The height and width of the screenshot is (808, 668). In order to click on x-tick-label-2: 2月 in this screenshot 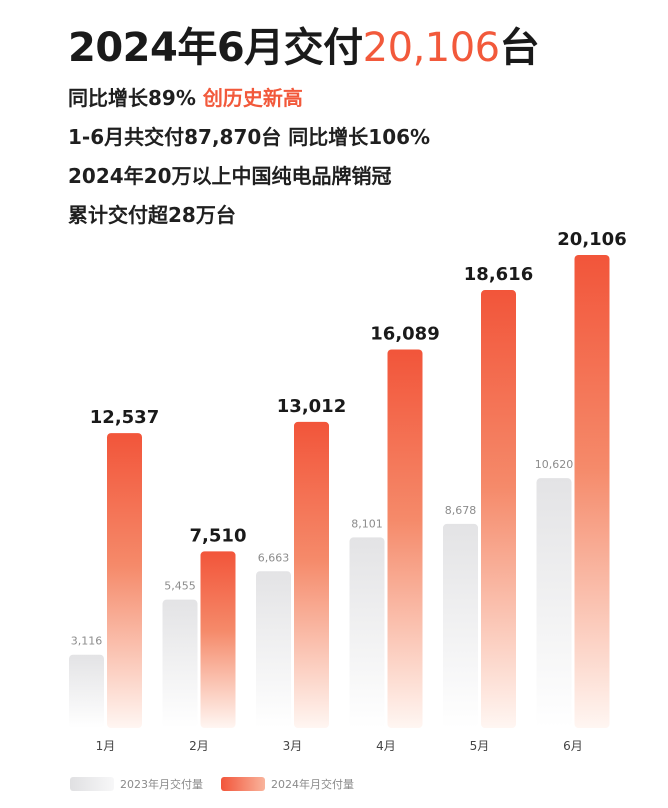, I will do `click(199, 746)`.